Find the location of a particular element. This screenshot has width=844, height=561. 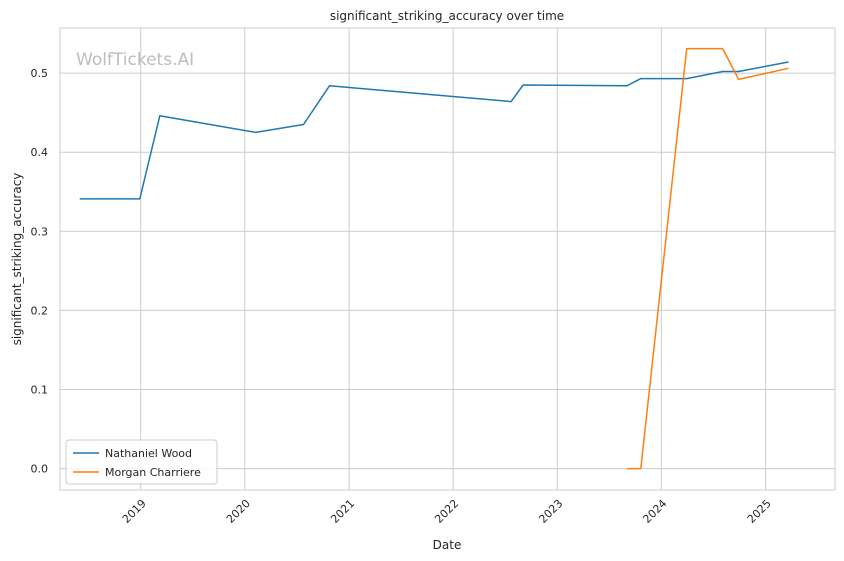

legend-box is located at coordinates (141, 462).